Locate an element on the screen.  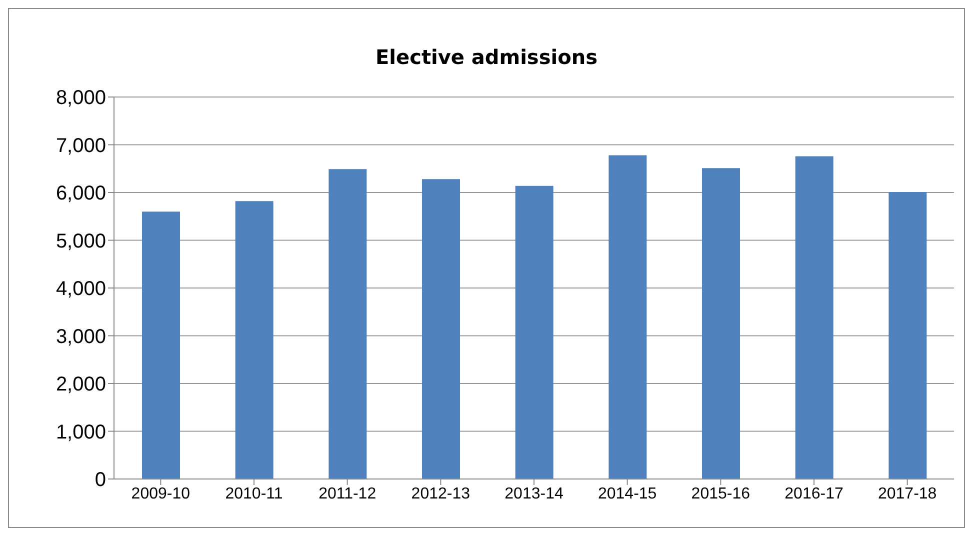
y-tick-label: 7,000 is located at coordinates (81, 145).